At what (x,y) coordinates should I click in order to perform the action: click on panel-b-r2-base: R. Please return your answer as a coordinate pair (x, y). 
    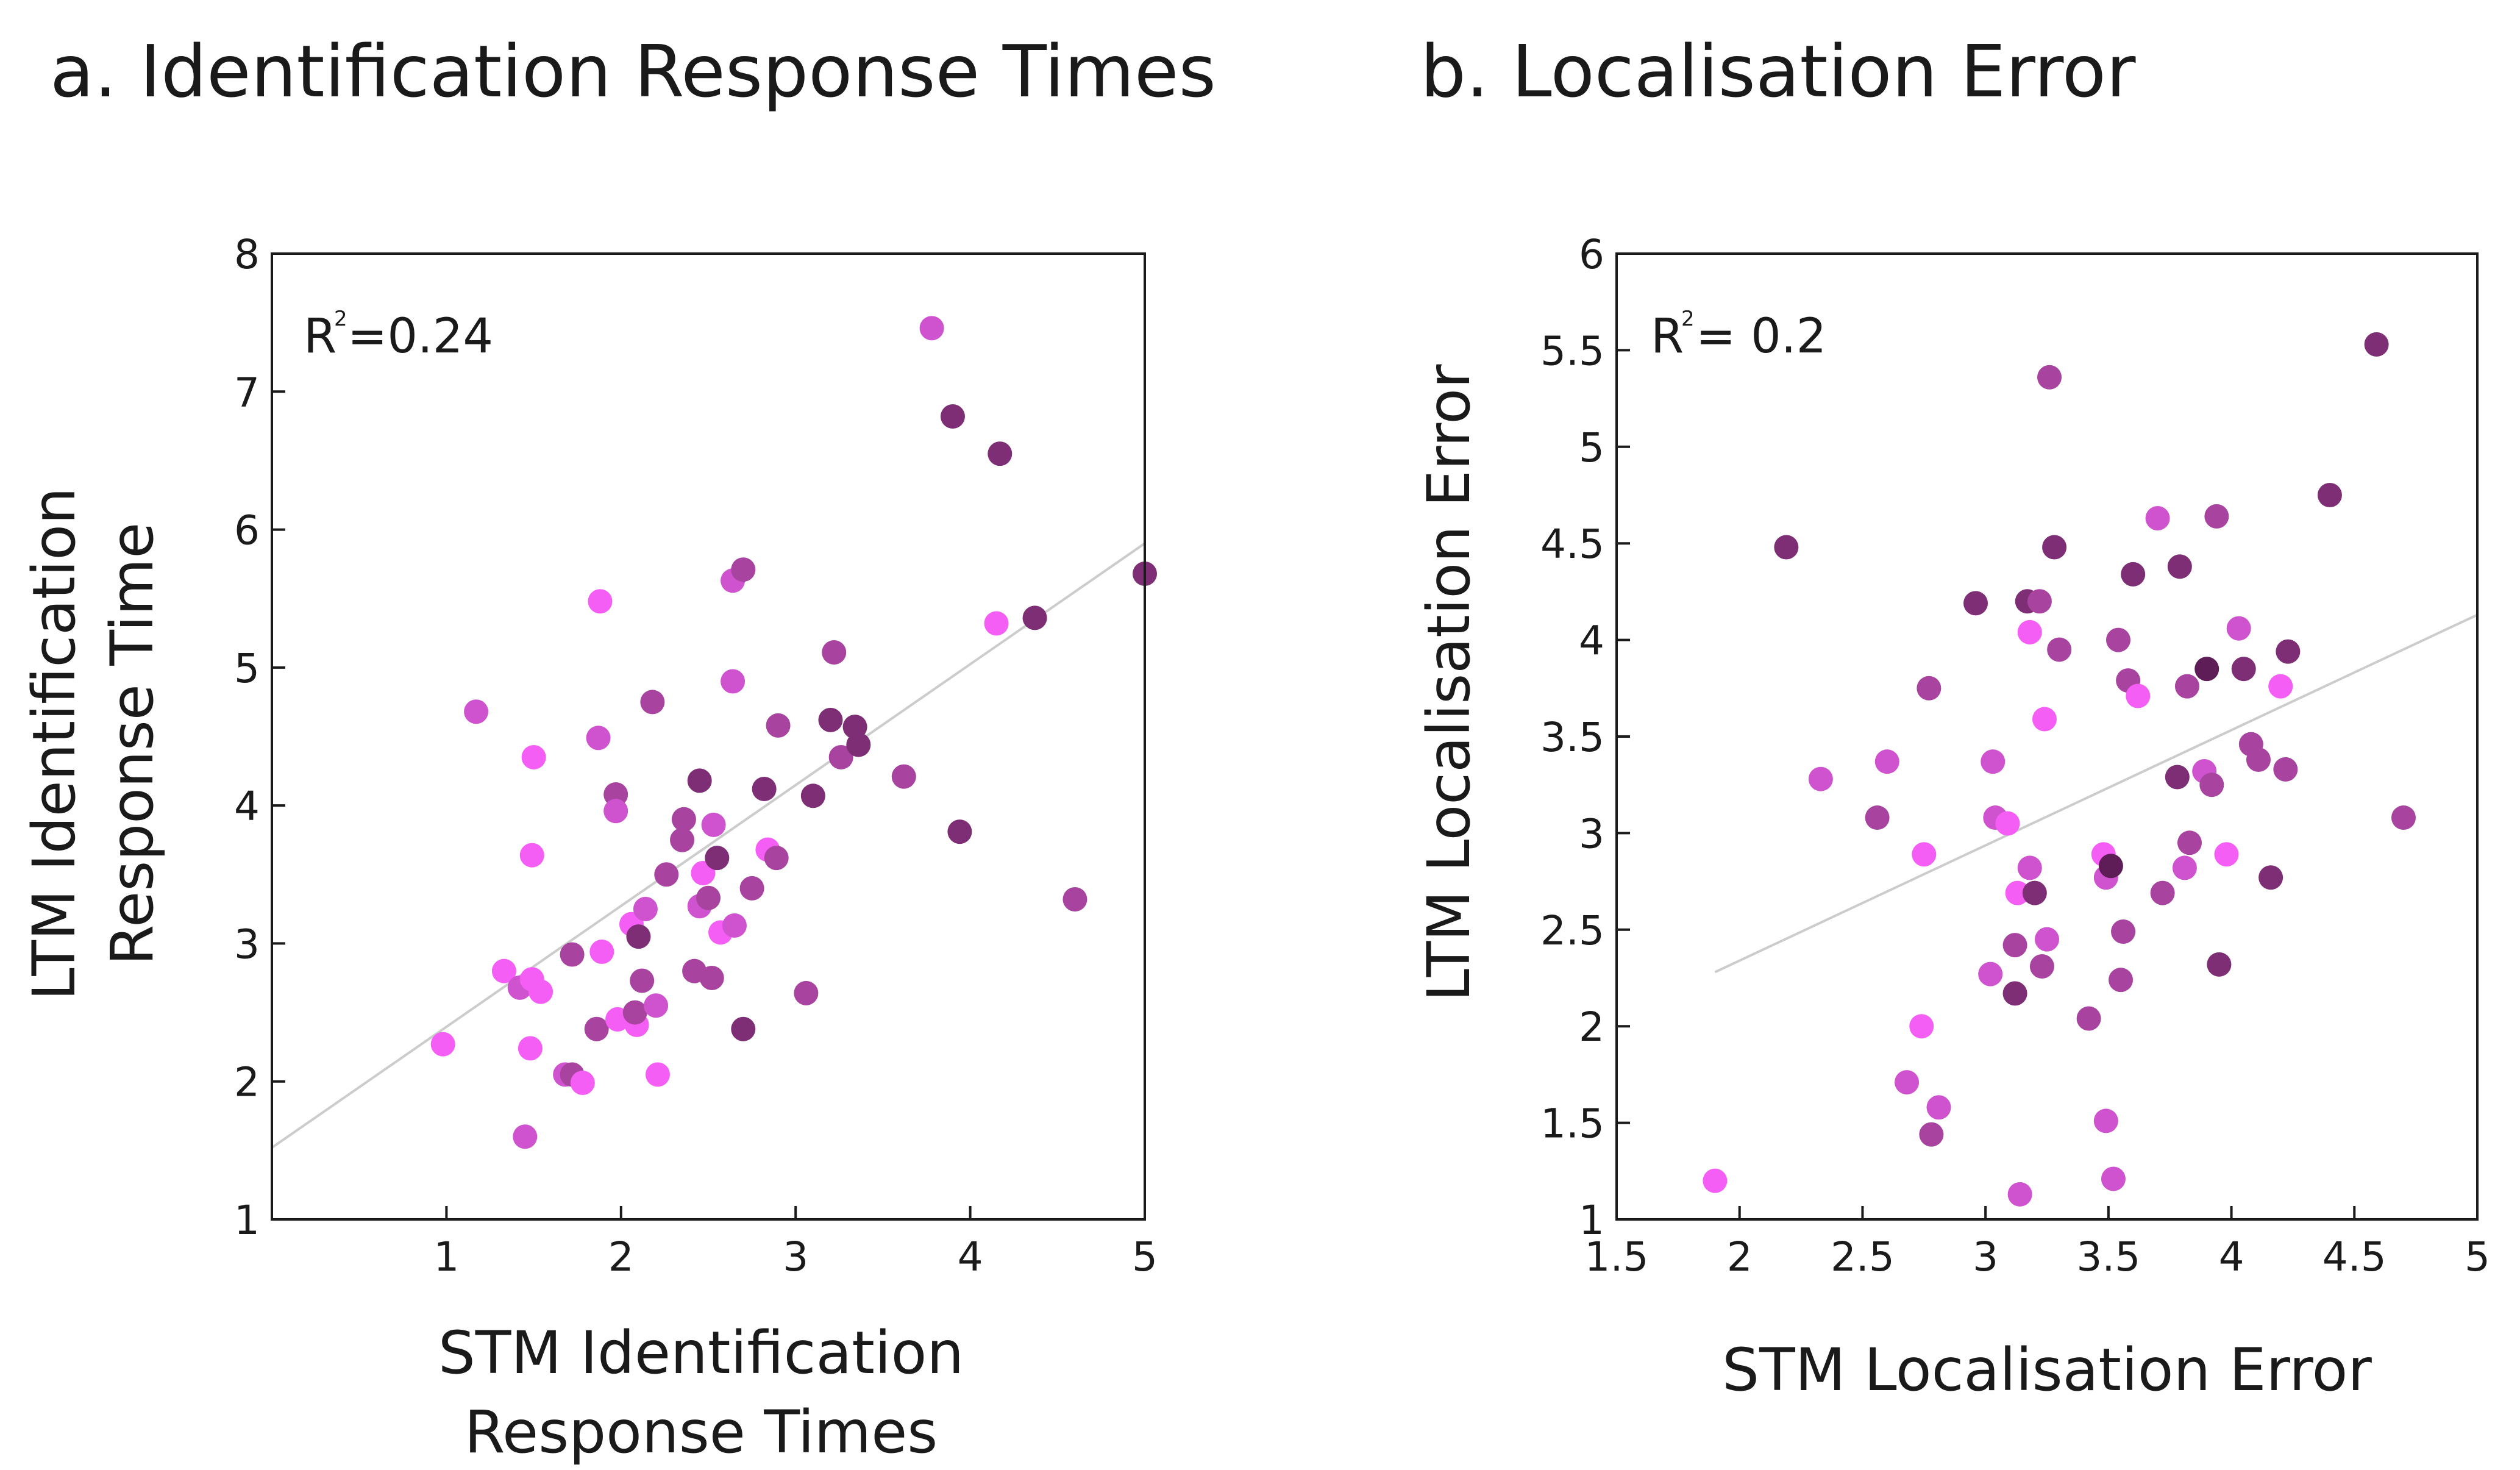
    Looking at the image, I should click on (1667, 336).